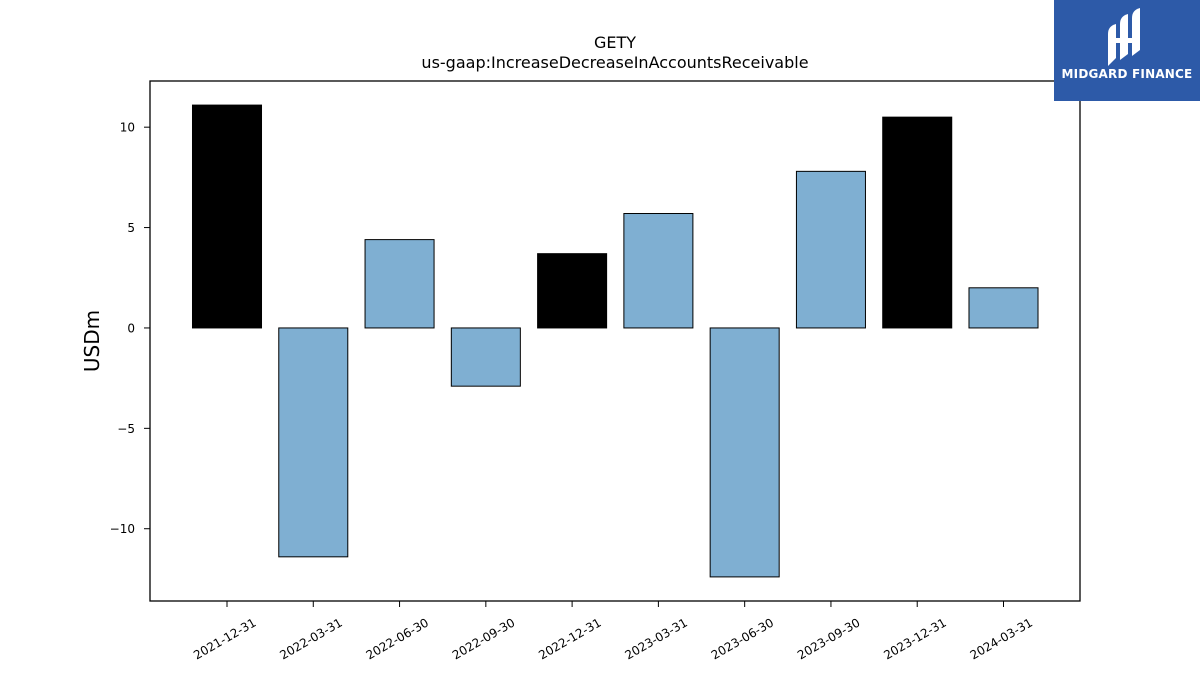 The image size is (1200, 675). What do you see at coordinates (1124, 37) in the screenshot?
I see `midgard-logo-icon` at bounding box center [1124, 37].